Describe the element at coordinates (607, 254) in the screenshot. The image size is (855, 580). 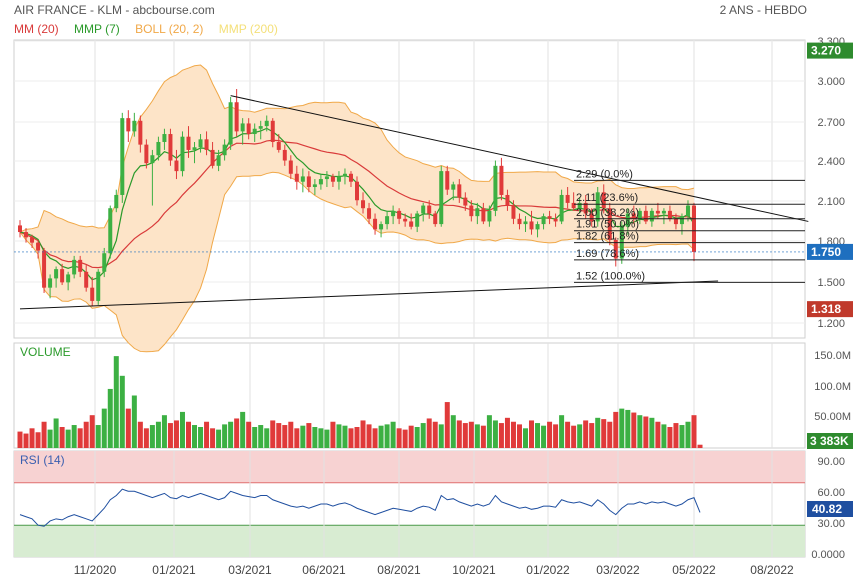
I see `fib-label: 1.69 (78.6%)` at that location.